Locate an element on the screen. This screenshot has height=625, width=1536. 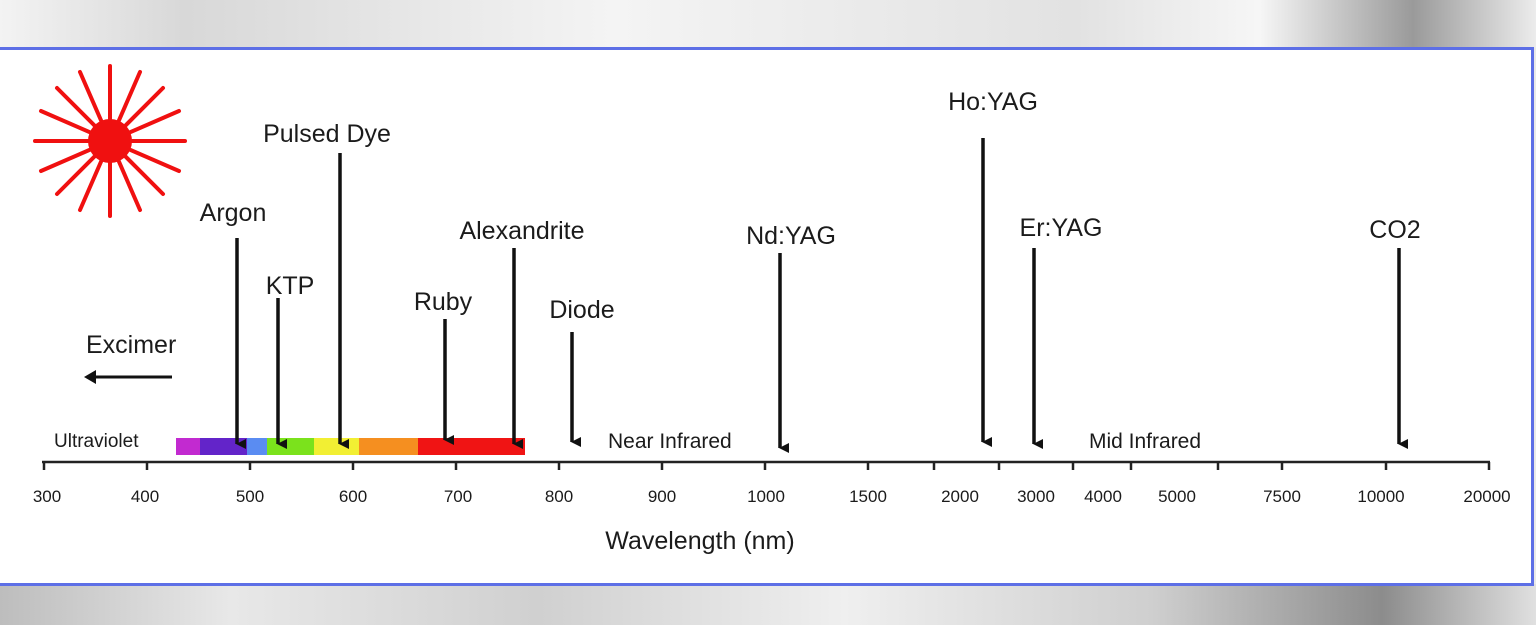
tick-label: 3000 is located at coordinates (1036, 496).